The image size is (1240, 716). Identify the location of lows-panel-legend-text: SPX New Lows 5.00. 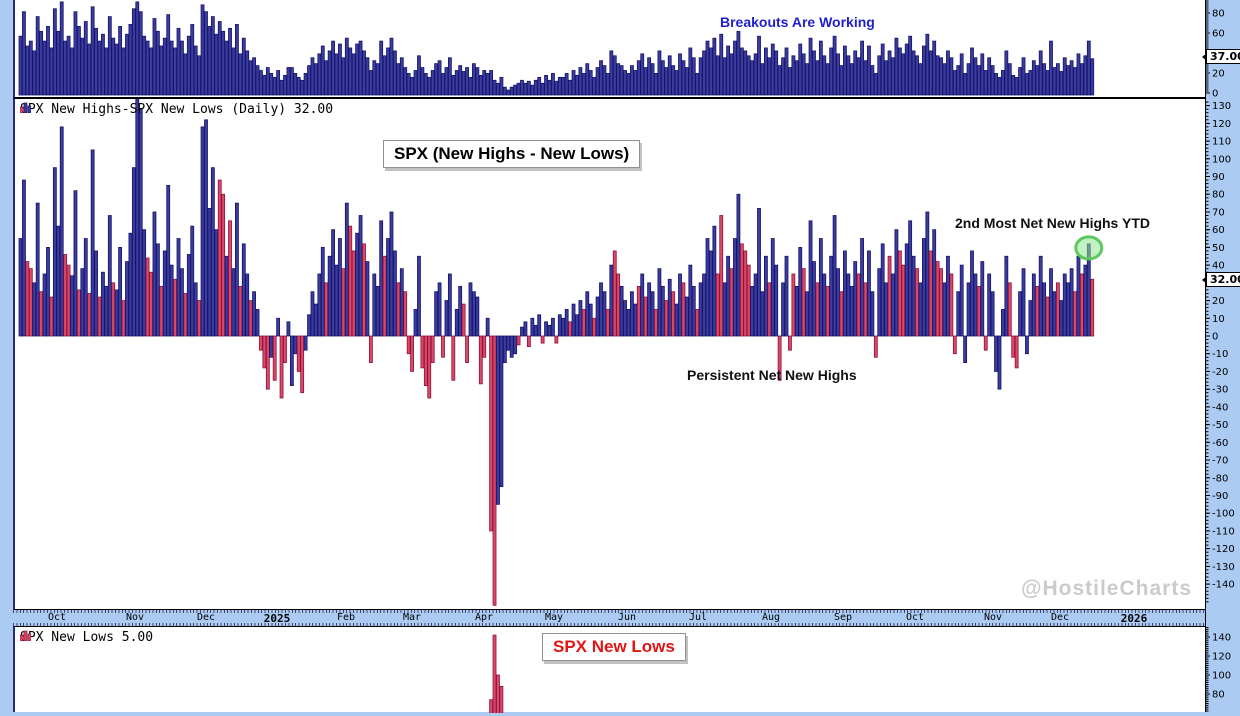
(87, 637).